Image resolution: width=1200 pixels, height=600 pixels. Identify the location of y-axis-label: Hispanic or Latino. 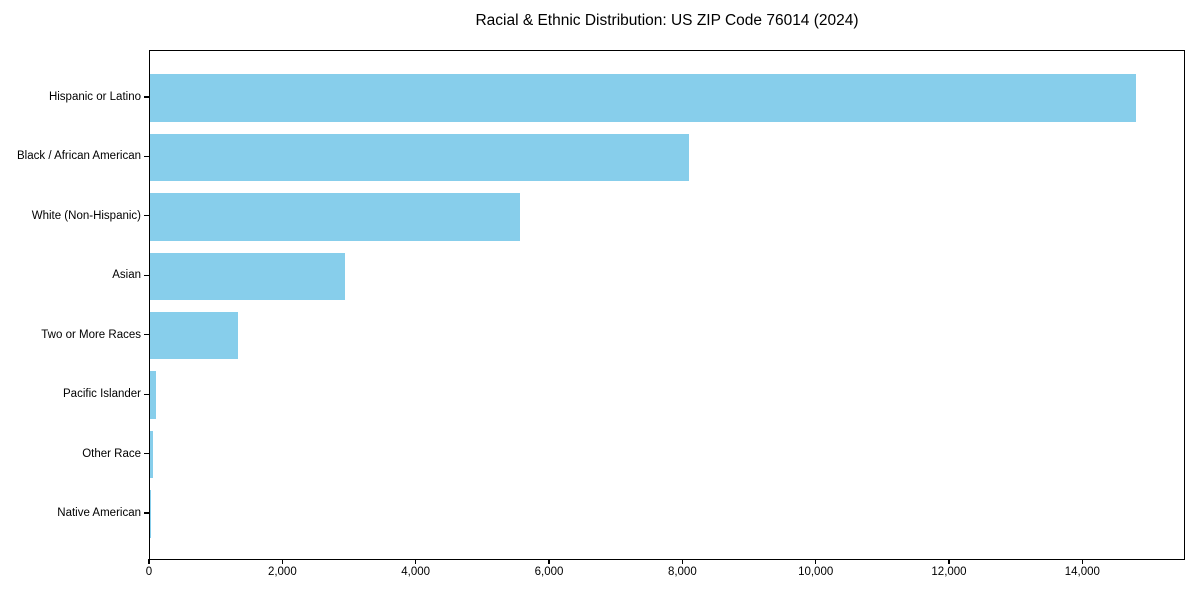
(94, 96).